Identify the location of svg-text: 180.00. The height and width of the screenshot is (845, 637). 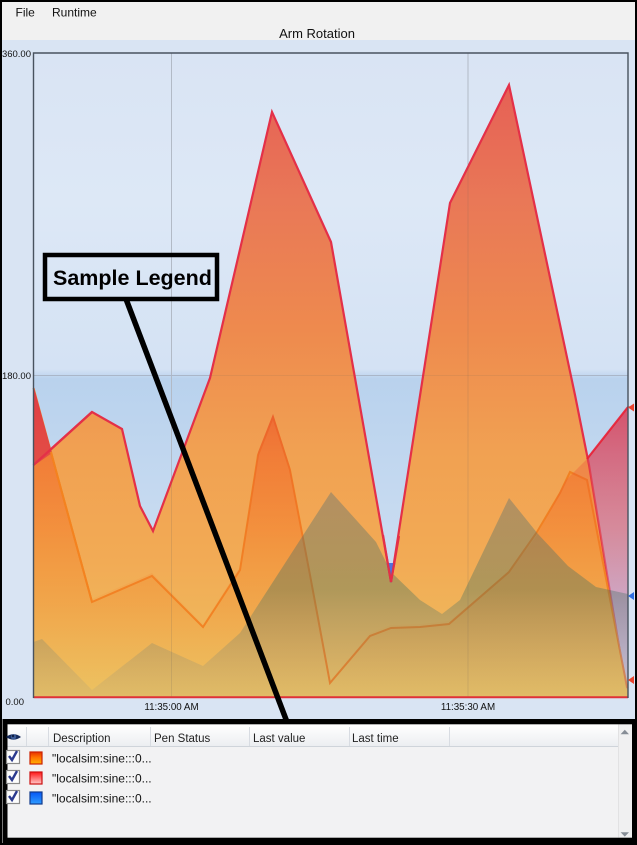
(16, 376).